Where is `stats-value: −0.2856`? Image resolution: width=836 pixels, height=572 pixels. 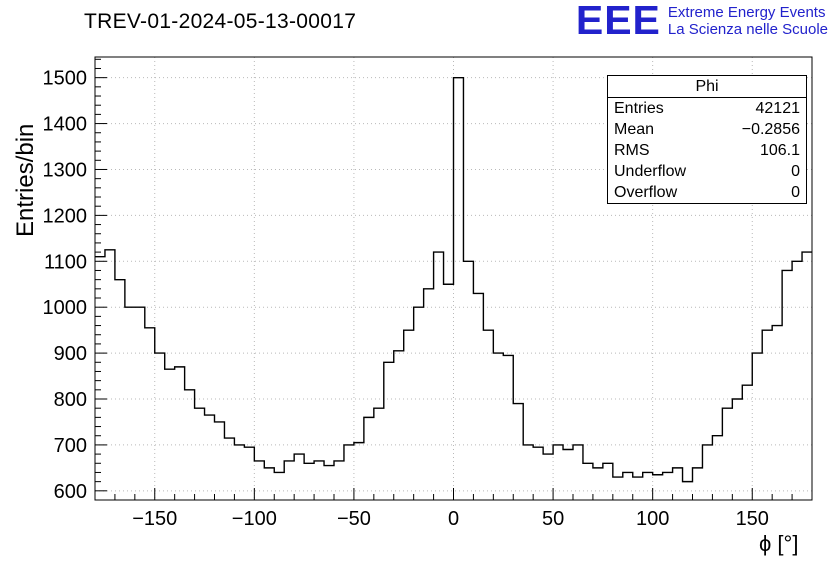 stats-value: −0.2856 is located at coordinates (770, 129).